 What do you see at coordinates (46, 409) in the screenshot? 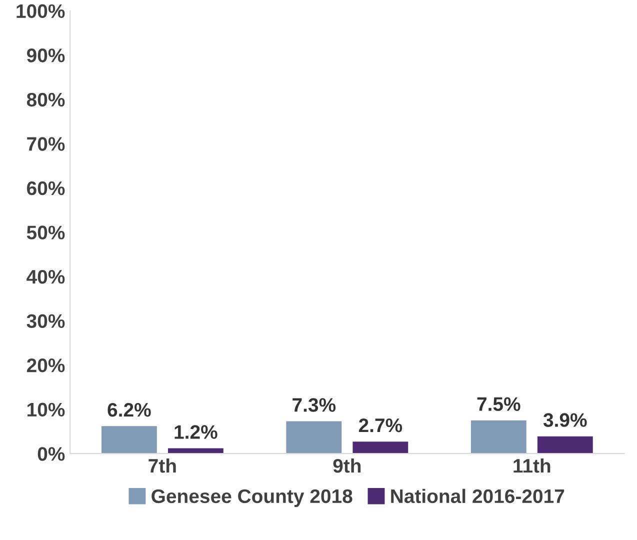
I see `y-tick-label: 10%` at bounding box center [46, 409].